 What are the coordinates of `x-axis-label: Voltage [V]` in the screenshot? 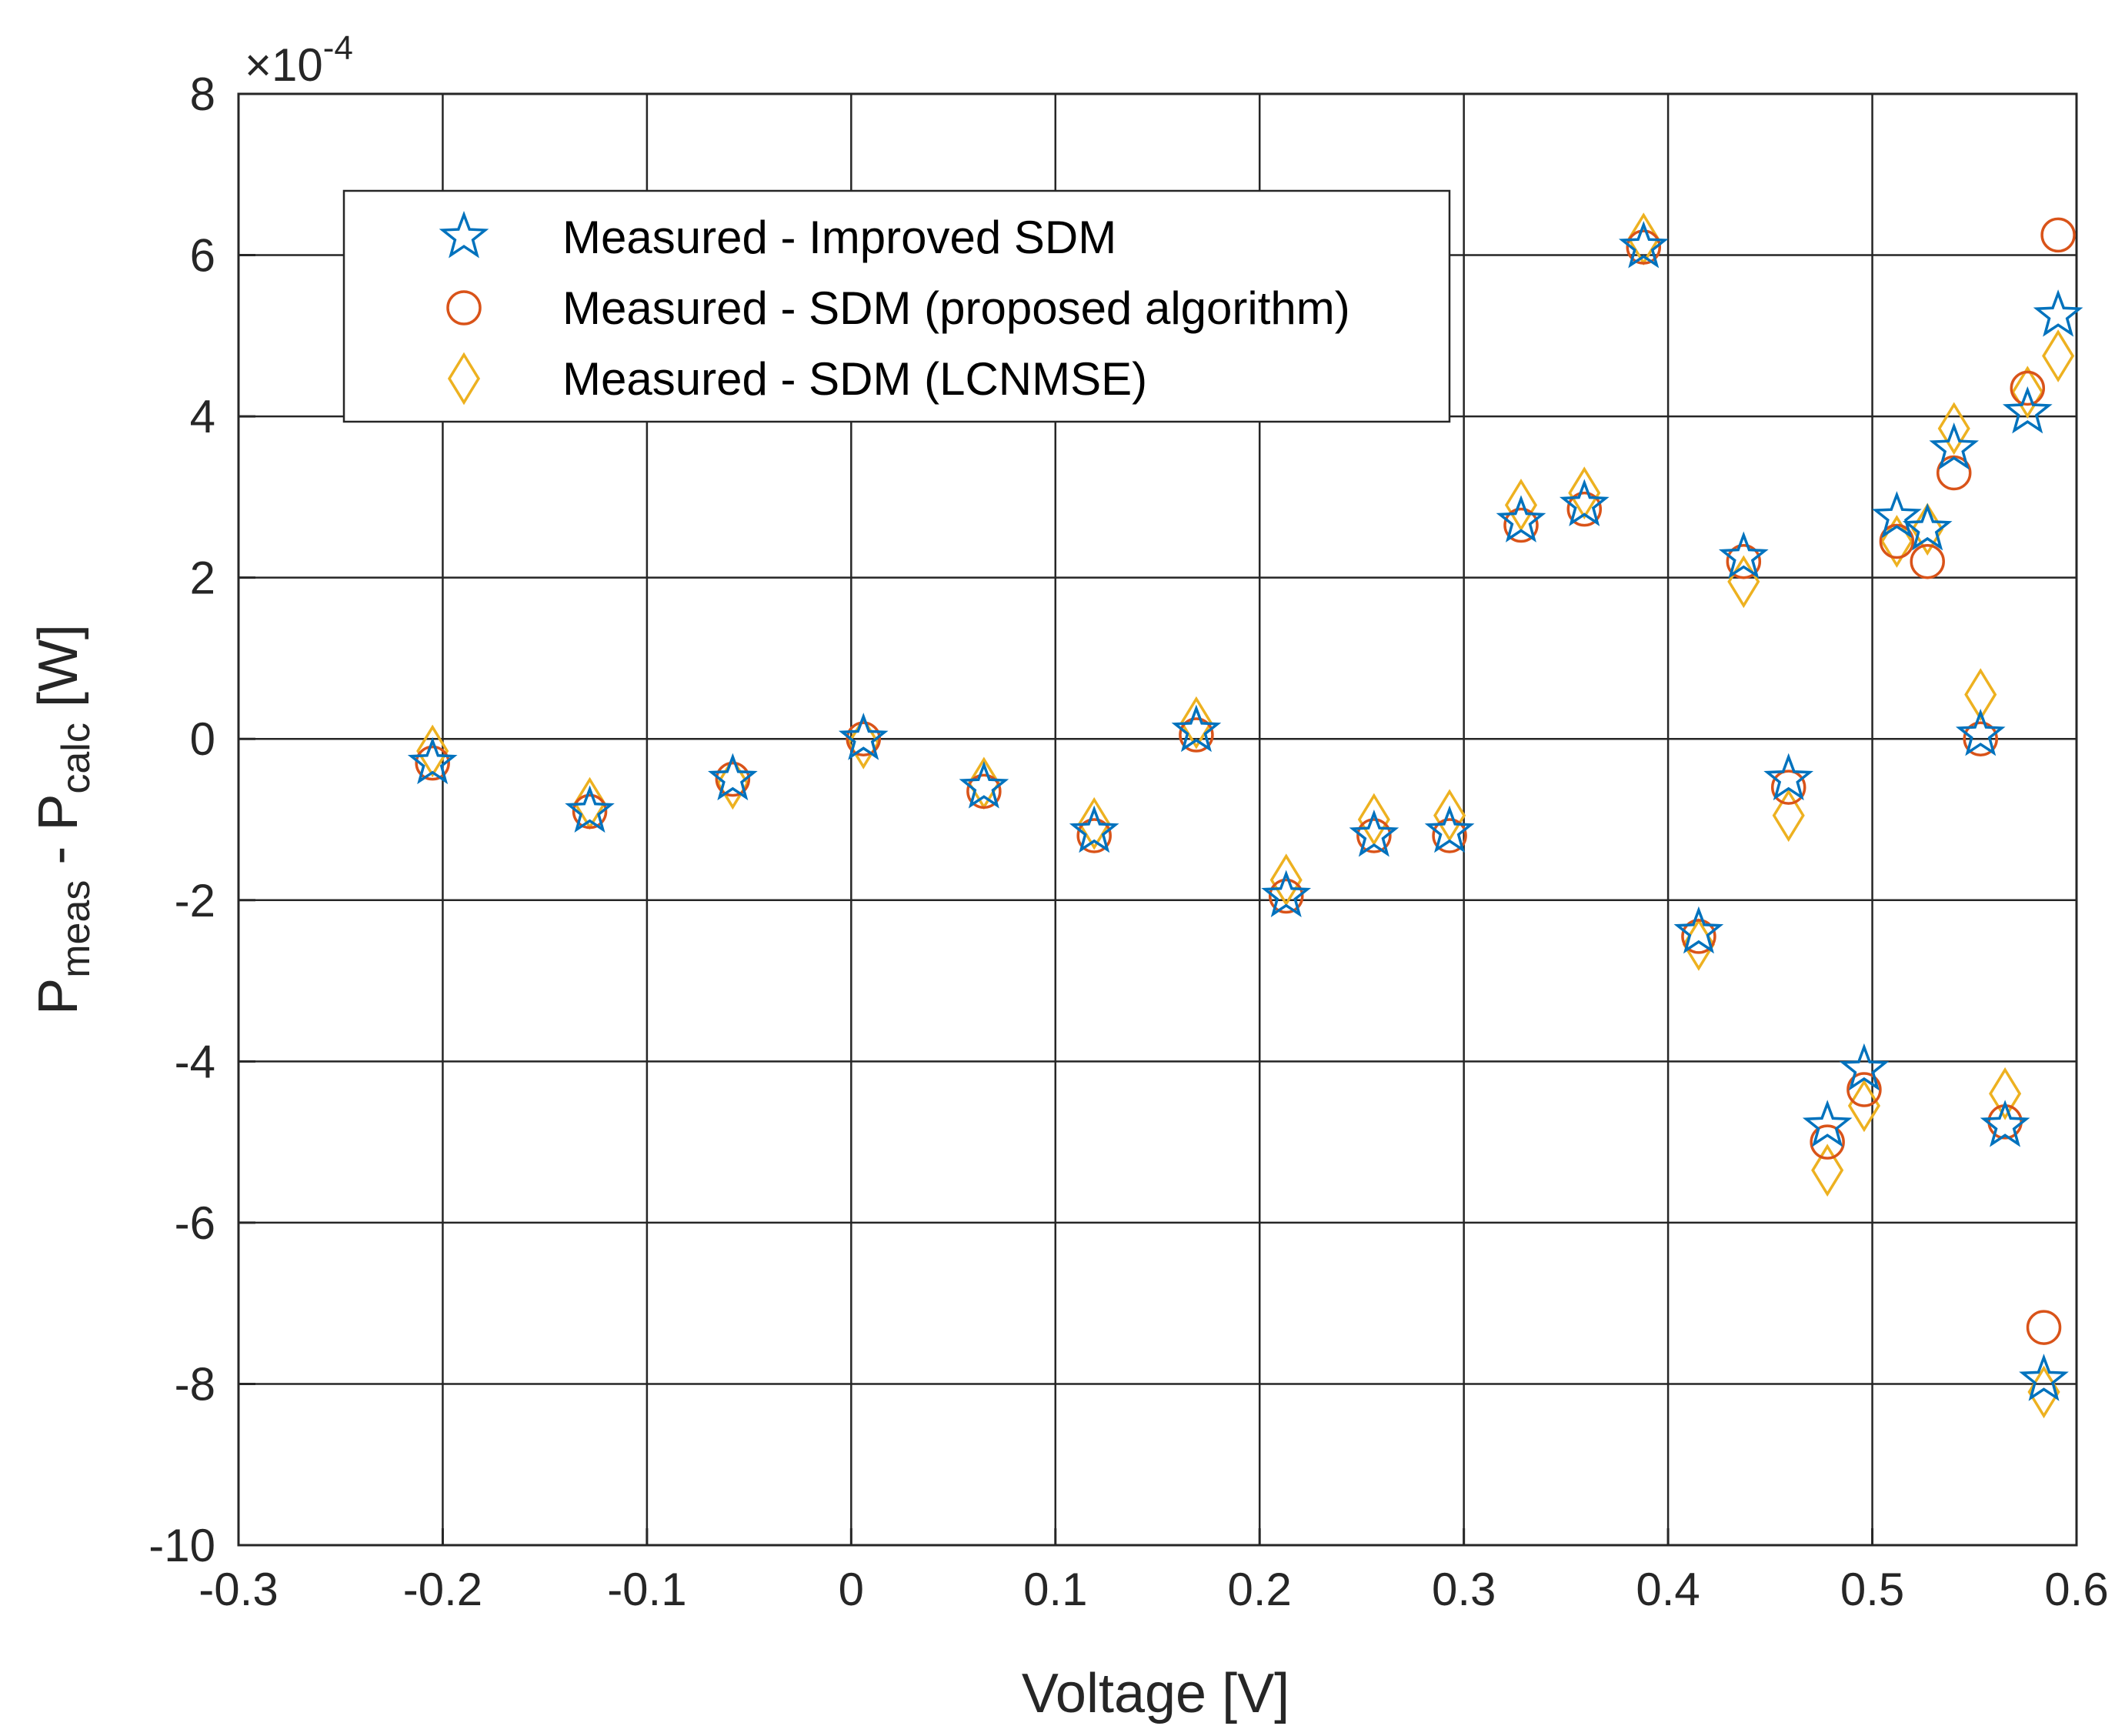 It's located at (1155, 1693).